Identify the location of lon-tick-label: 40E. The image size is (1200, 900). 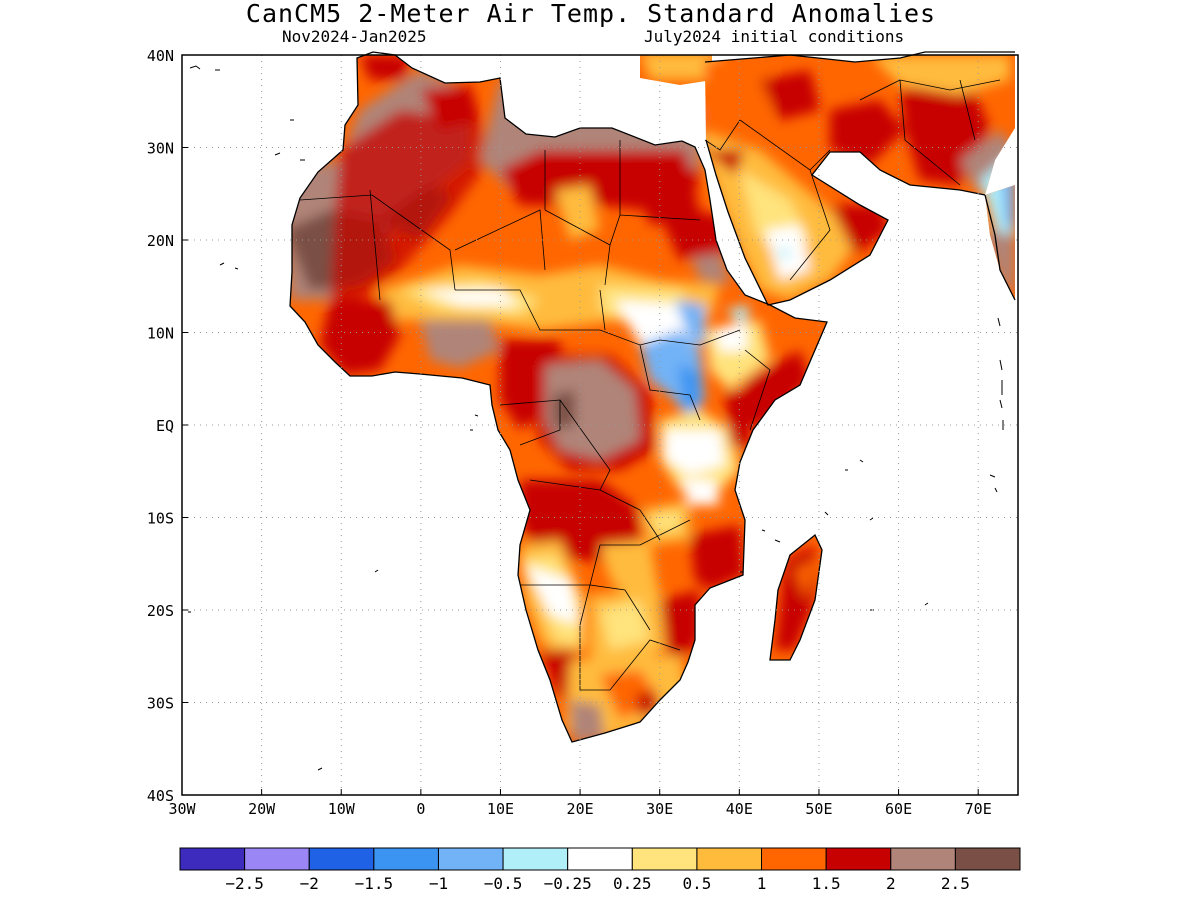
(739, 809).